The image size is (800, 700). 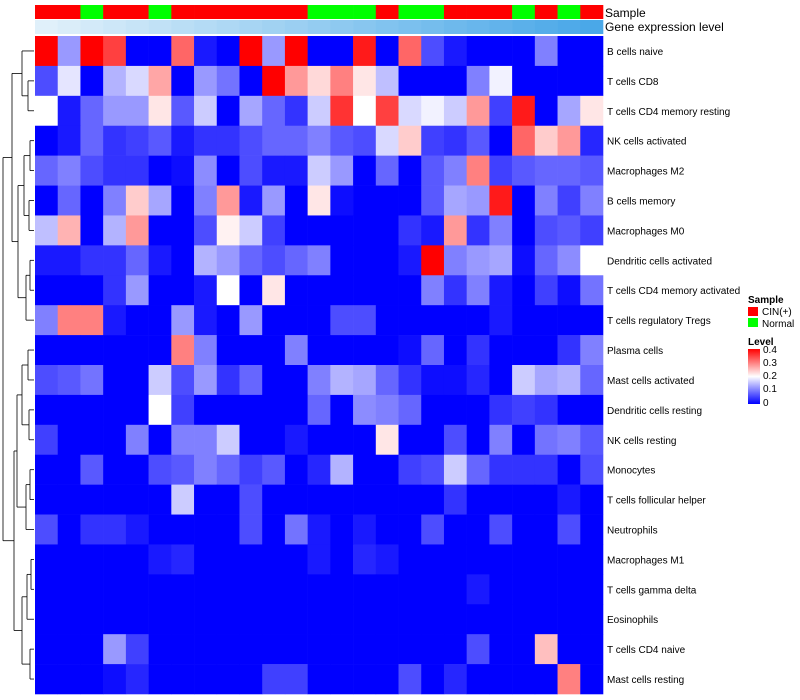 What do you see at coordinates (633, 82) in the screenshot?
I see `row-label: T cells CD8` at bounding box center [633, 82].